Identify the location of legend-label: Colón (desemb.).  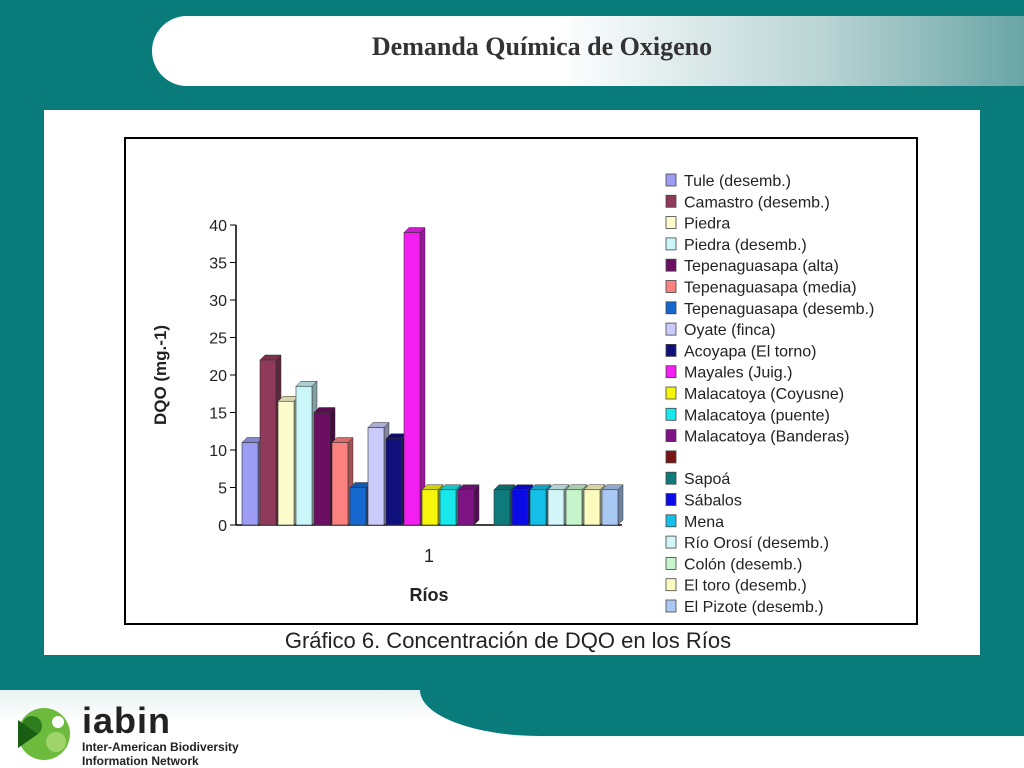
(743, 564).